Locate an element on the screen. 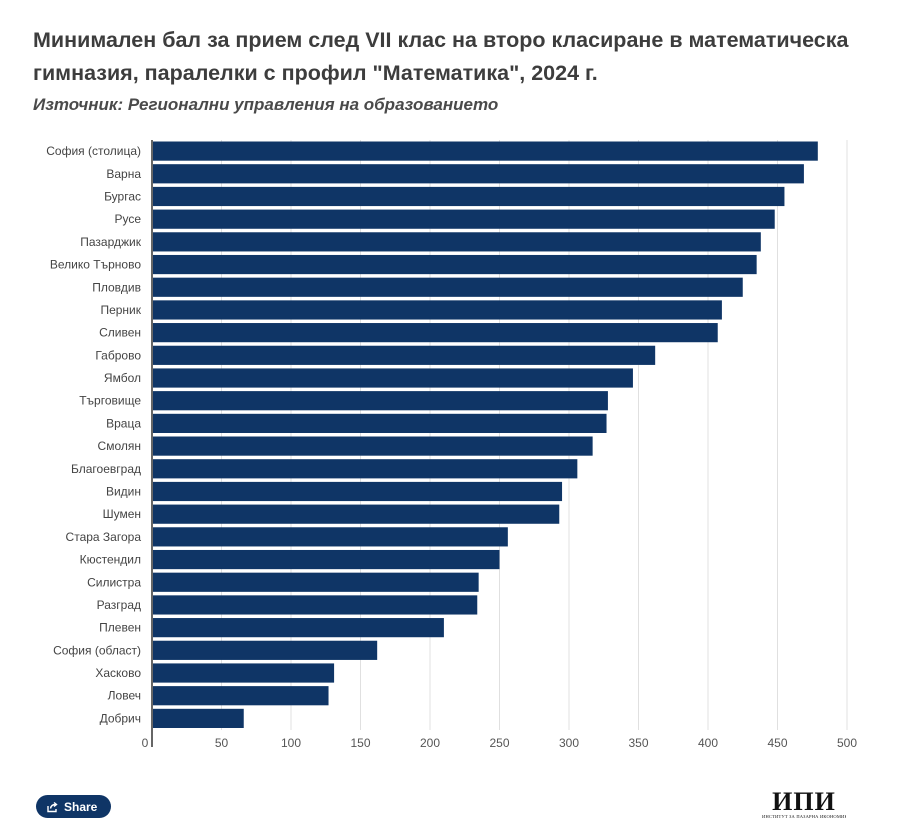 The height and width of the screenshot is (837, 899). x-tick-label: 100 is located at coordinates (291, 743).